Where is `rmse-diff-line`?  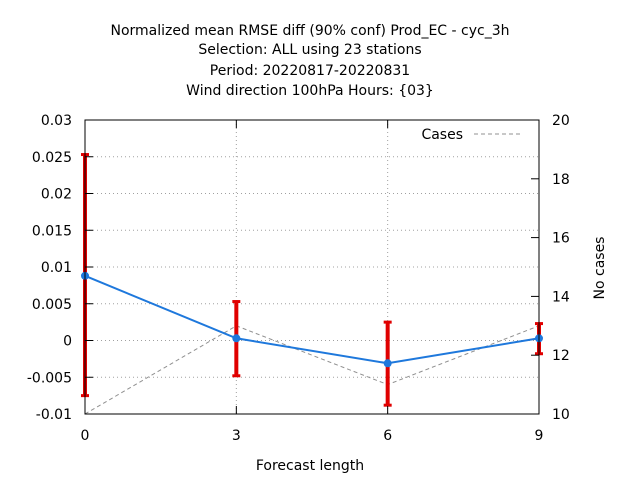 rmse-diff-line is located at coordinates (312, 319).